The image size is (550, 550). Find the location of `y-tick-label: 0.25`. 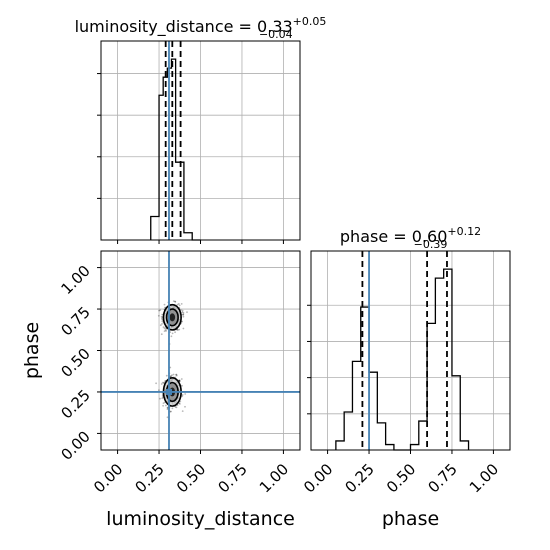

y-tick-label: 0.25 is located at coordinates (75, 404).